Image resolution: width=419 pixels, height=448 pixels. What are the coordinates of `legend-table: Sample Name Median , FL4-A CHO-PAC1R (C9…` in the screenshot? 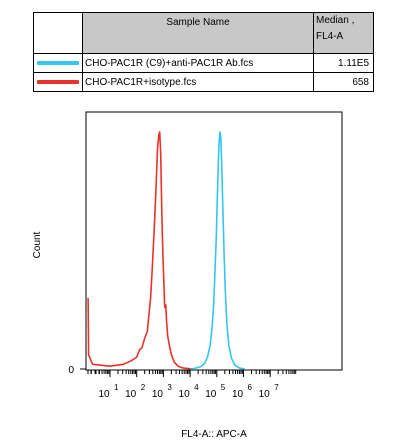 It's located at (203, 52).